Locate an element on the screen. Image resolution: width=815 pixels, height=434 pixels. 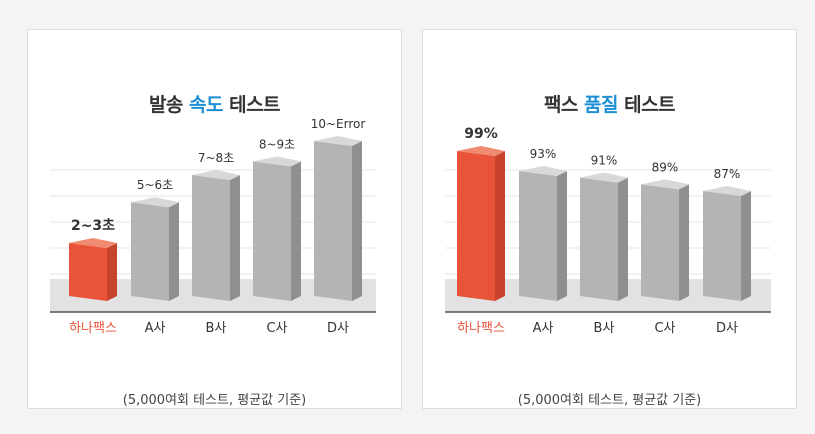
bar-data-label: 93% is located at coordinates (543, 154).